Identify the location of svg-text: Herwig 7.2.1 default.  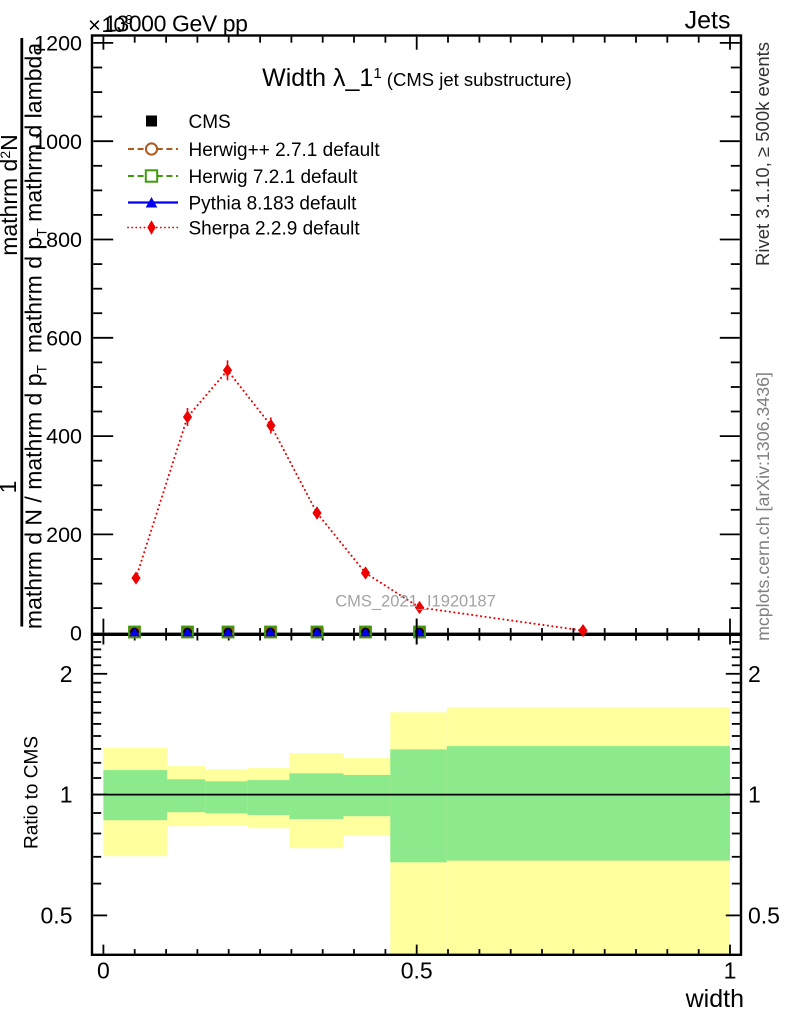
(274, 177).